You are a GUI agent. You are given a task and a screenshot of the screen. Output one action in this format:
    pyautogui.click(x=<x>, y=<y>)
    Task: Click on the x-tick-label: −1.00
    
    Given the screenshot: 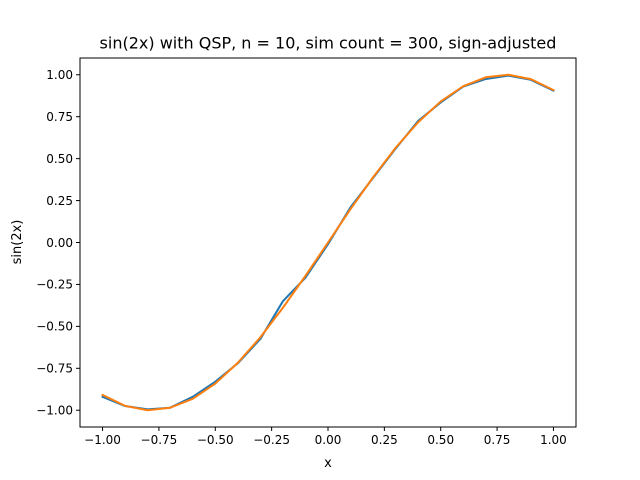 What is the action you would take?
    pyautogui.click(x=102, y=440)
    